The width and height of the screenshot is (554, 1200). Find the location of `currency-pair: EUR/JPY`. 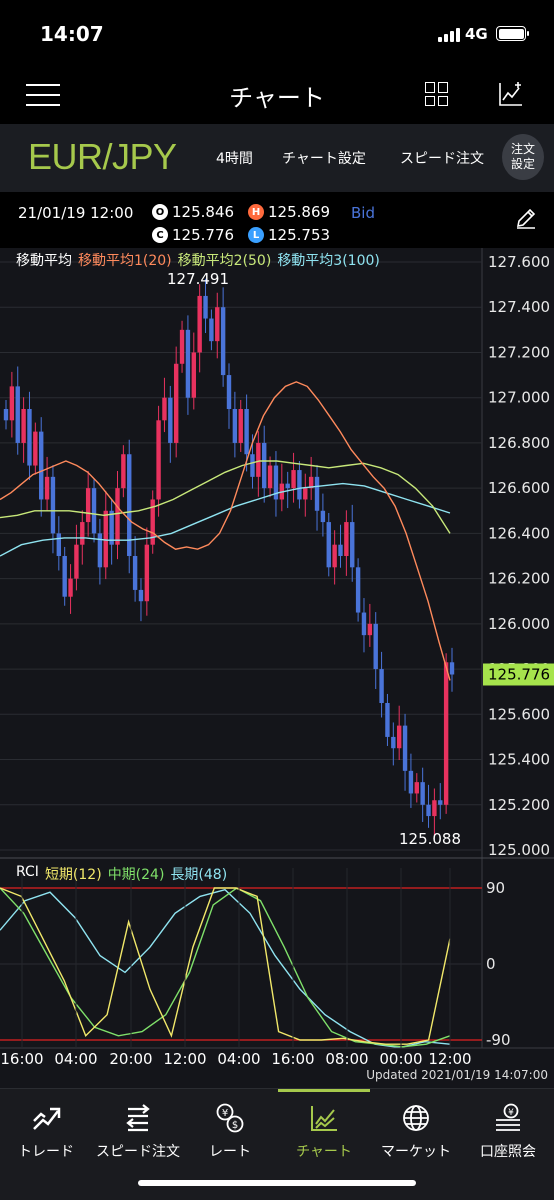

currency-pair: EUR/JPY is located at coordinates (102, 156).